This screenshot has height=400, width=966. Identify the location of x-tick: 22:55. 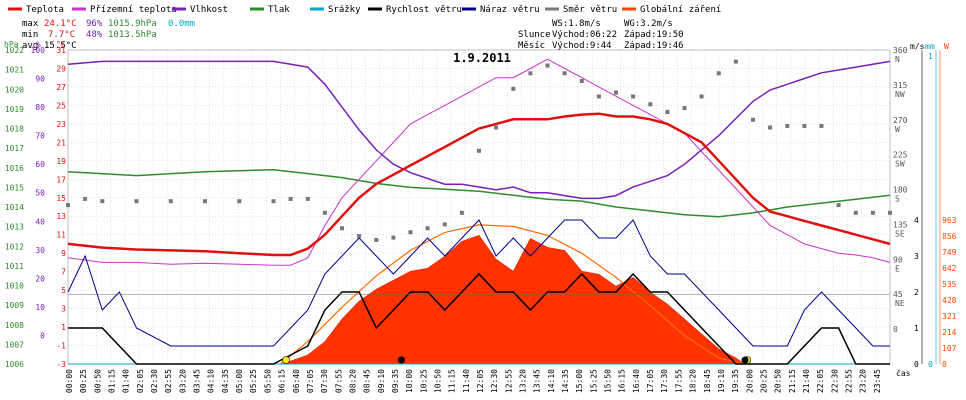
(848, 381).